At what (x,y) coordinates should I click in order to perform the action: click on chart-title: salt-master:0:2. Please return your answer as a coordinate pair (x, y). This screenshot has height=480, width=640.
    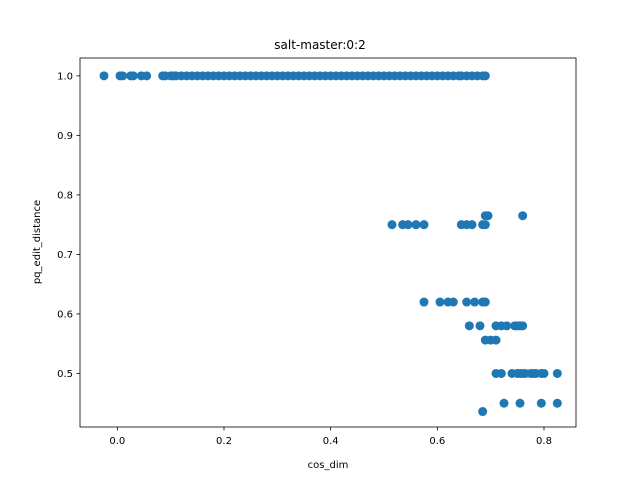
    Looking at the image, I should click on (319, 45).